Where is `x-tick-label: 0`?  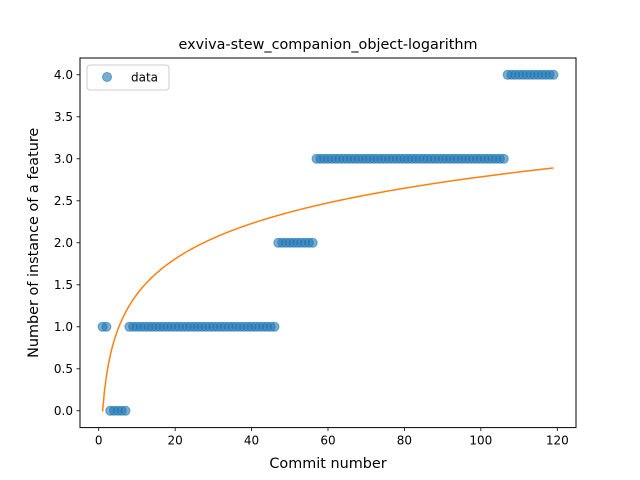 x-tick-label: 0 is located at coordinates (99, 441).